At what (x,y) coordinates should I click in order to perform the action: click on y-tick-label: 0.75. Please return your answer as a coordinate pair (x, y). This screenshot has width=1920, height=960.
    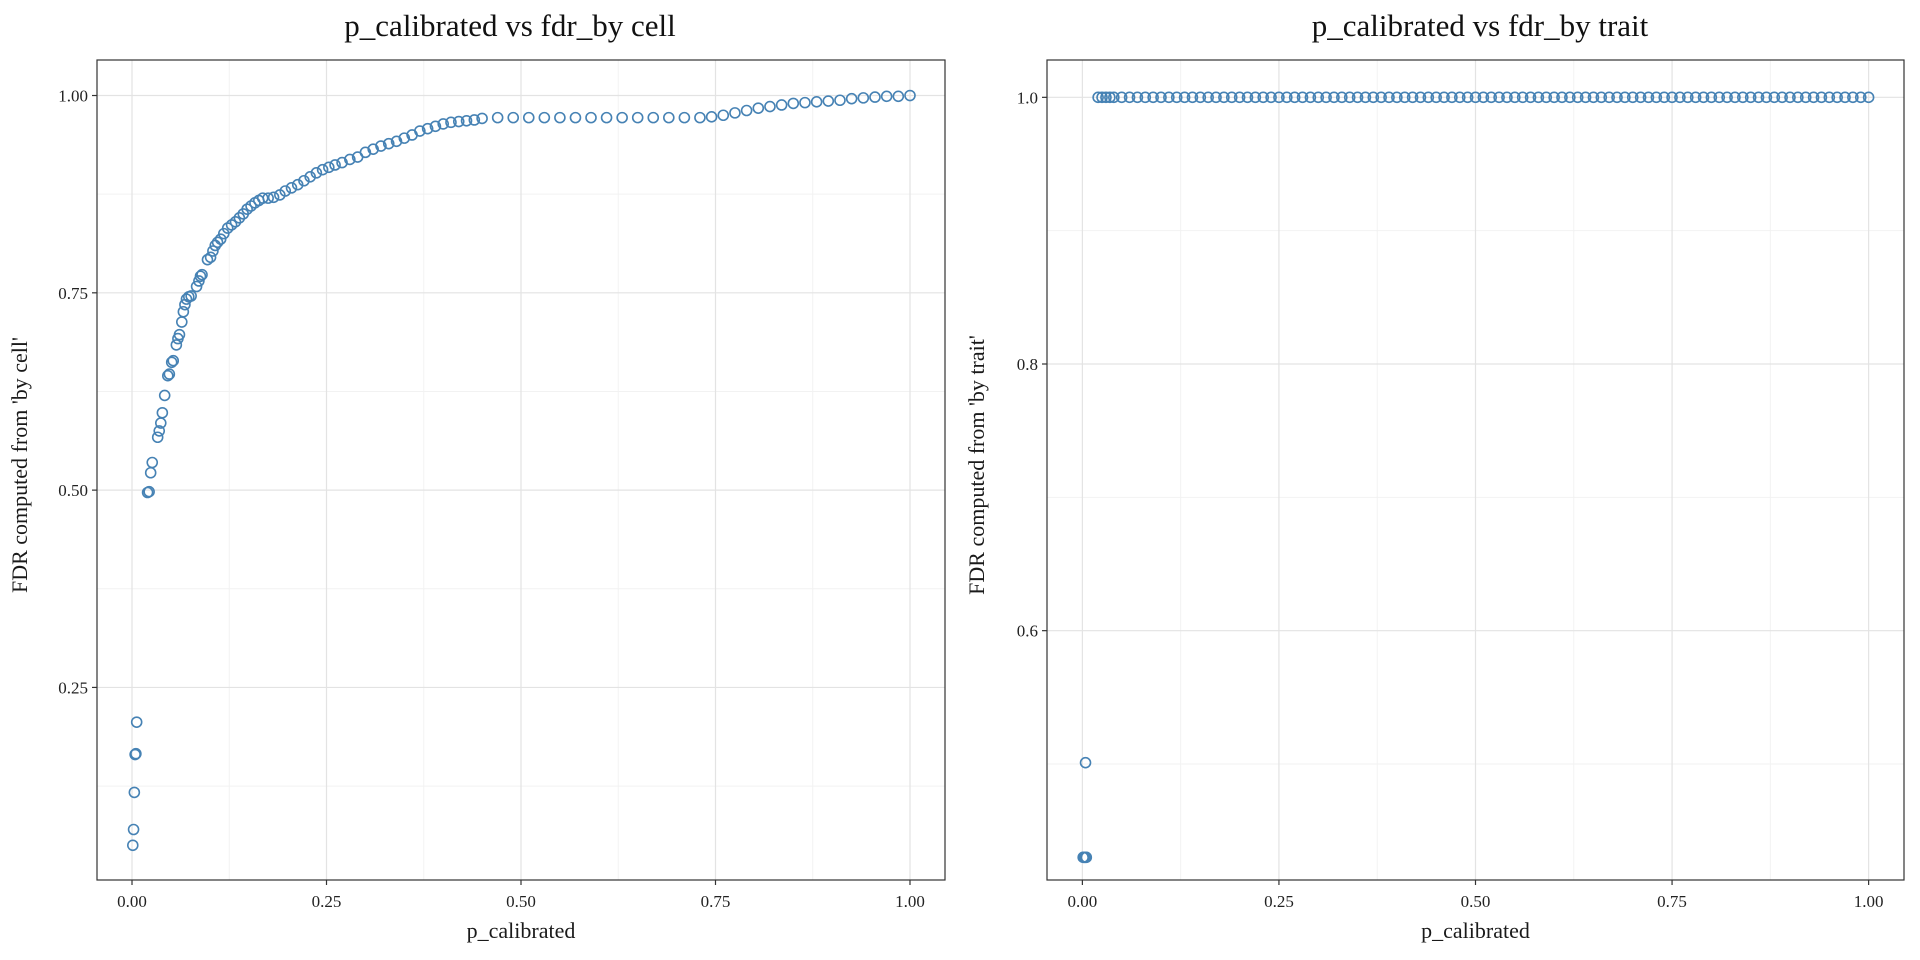
    Looking at the image, I should click on (73, 293).